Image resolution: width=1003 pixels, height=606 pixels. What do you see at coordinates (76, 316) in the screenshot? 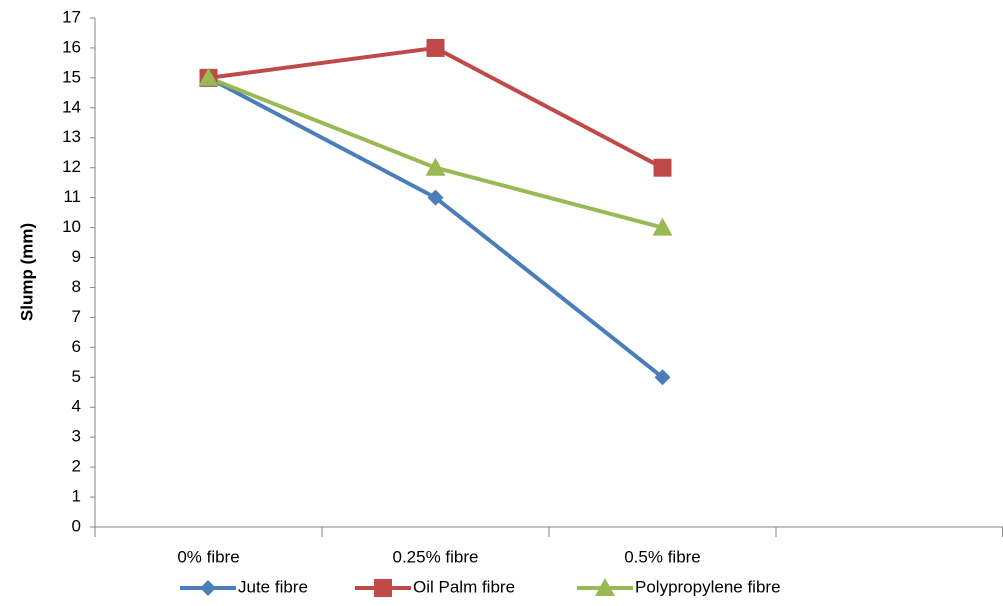
I see `y-tick-label: 7` at bounding box center [76, 316].